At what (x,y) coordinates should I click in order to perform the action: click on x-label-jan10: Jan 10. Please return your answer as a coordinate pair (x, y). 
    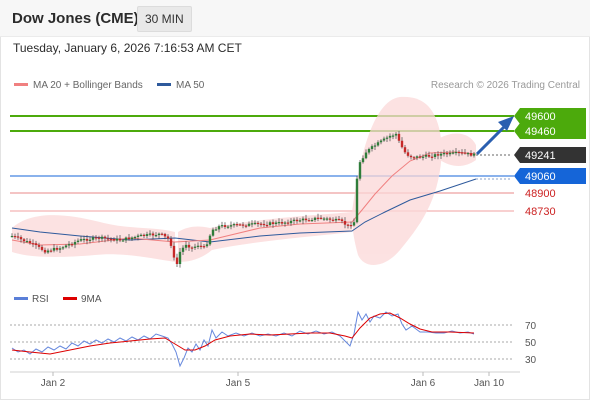
    Looking at the image, I should click on (489, 383).